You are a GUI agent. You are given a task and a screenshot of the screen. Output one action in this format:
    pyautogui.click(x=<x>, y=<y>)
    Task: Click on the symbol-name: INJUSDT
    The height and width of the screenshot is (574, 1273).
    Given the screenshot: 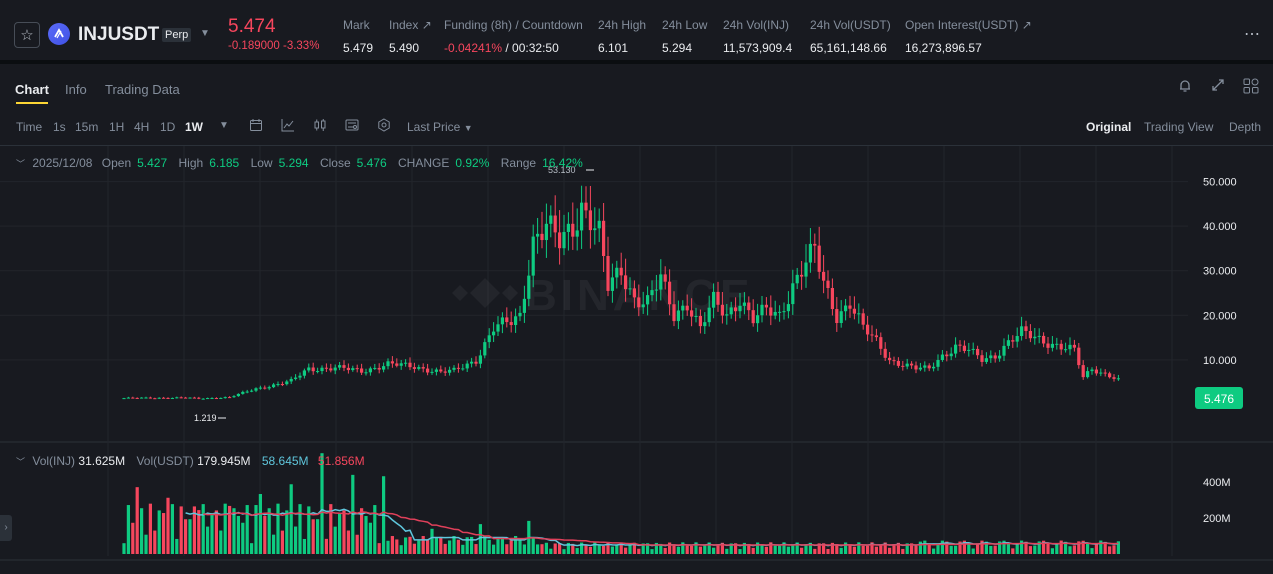 What is the action you would take?
    pyautogui.click(x=119, y=34)
    